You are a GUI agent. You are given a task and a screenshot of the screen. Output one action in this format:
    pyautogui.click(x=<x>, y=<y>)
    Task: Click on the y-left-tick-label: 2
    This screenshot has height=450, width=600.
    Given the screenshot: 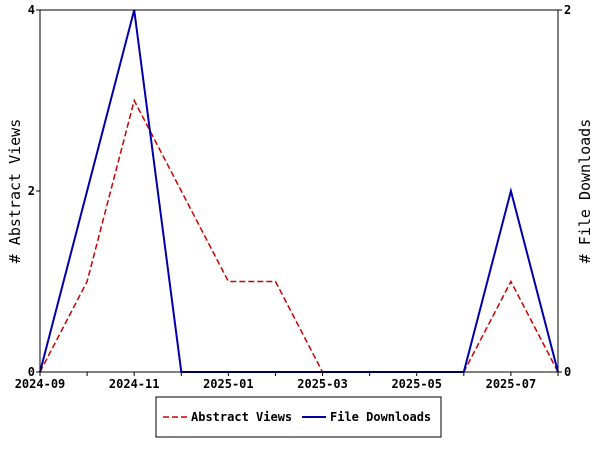 What is the action you would take?
    pyautogui.click(x=31, y=191)
    